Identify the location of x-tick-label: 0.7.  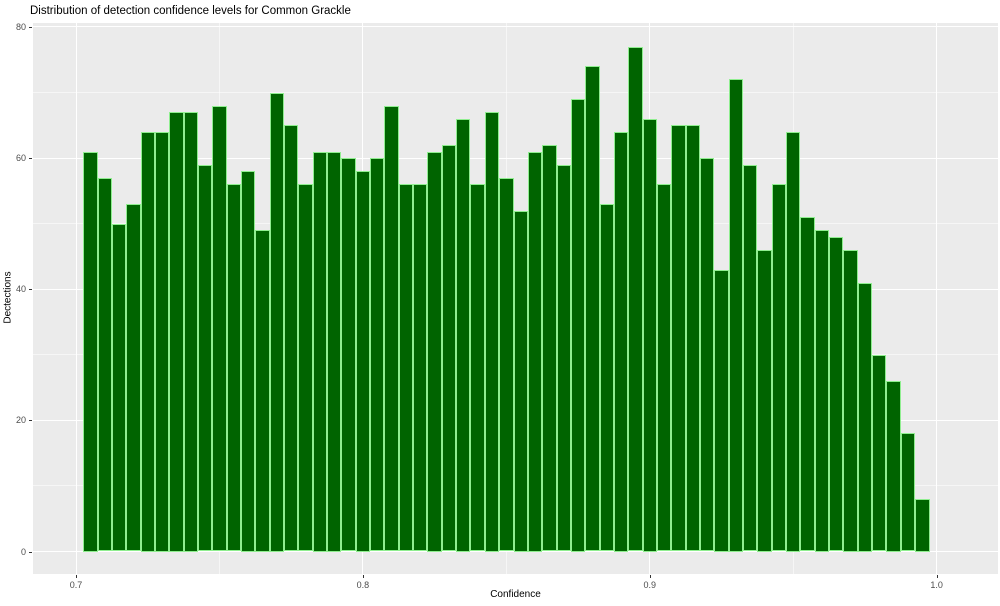
(76, 585).